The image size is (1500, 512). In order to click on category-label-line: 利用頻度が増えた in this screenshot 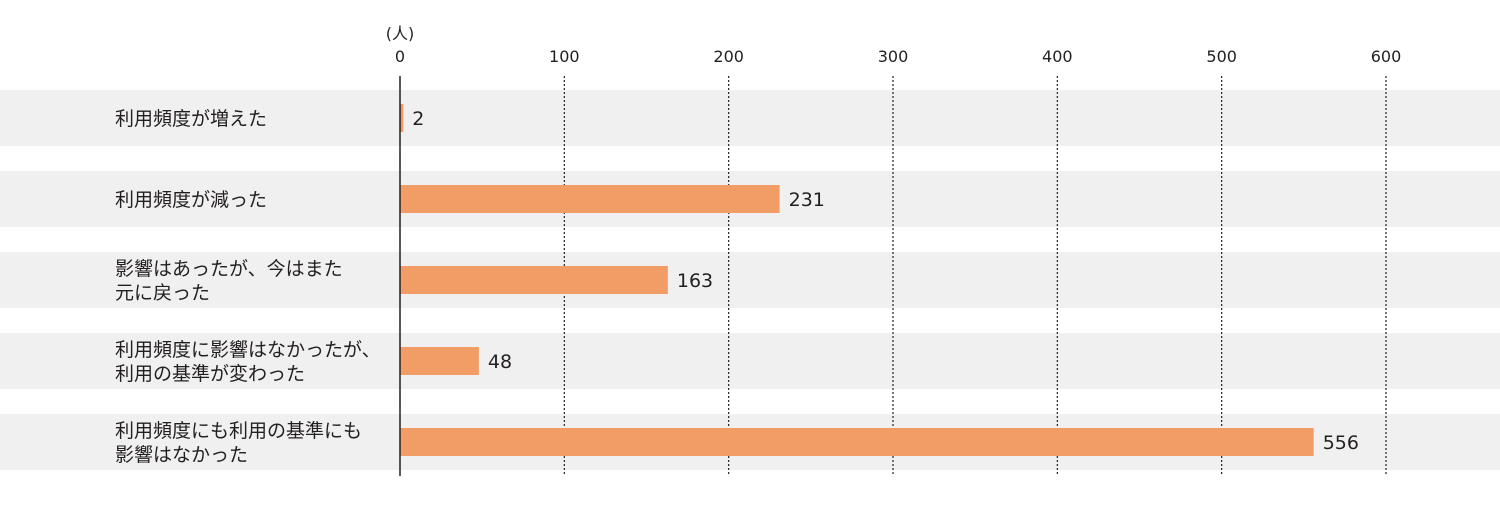, I will do `click(191, 119)`.